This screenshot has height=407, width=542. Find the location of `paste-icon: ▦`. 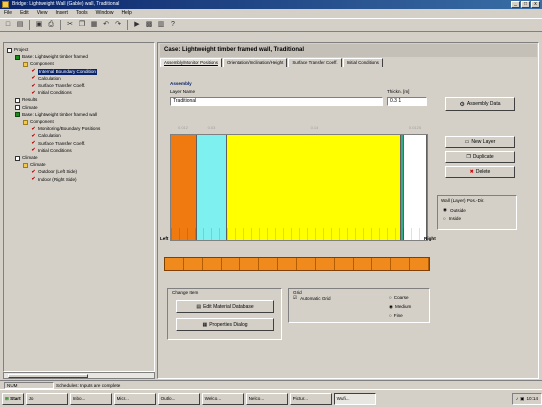

paste-icon: ▦ is located at coordinates (94, 24).